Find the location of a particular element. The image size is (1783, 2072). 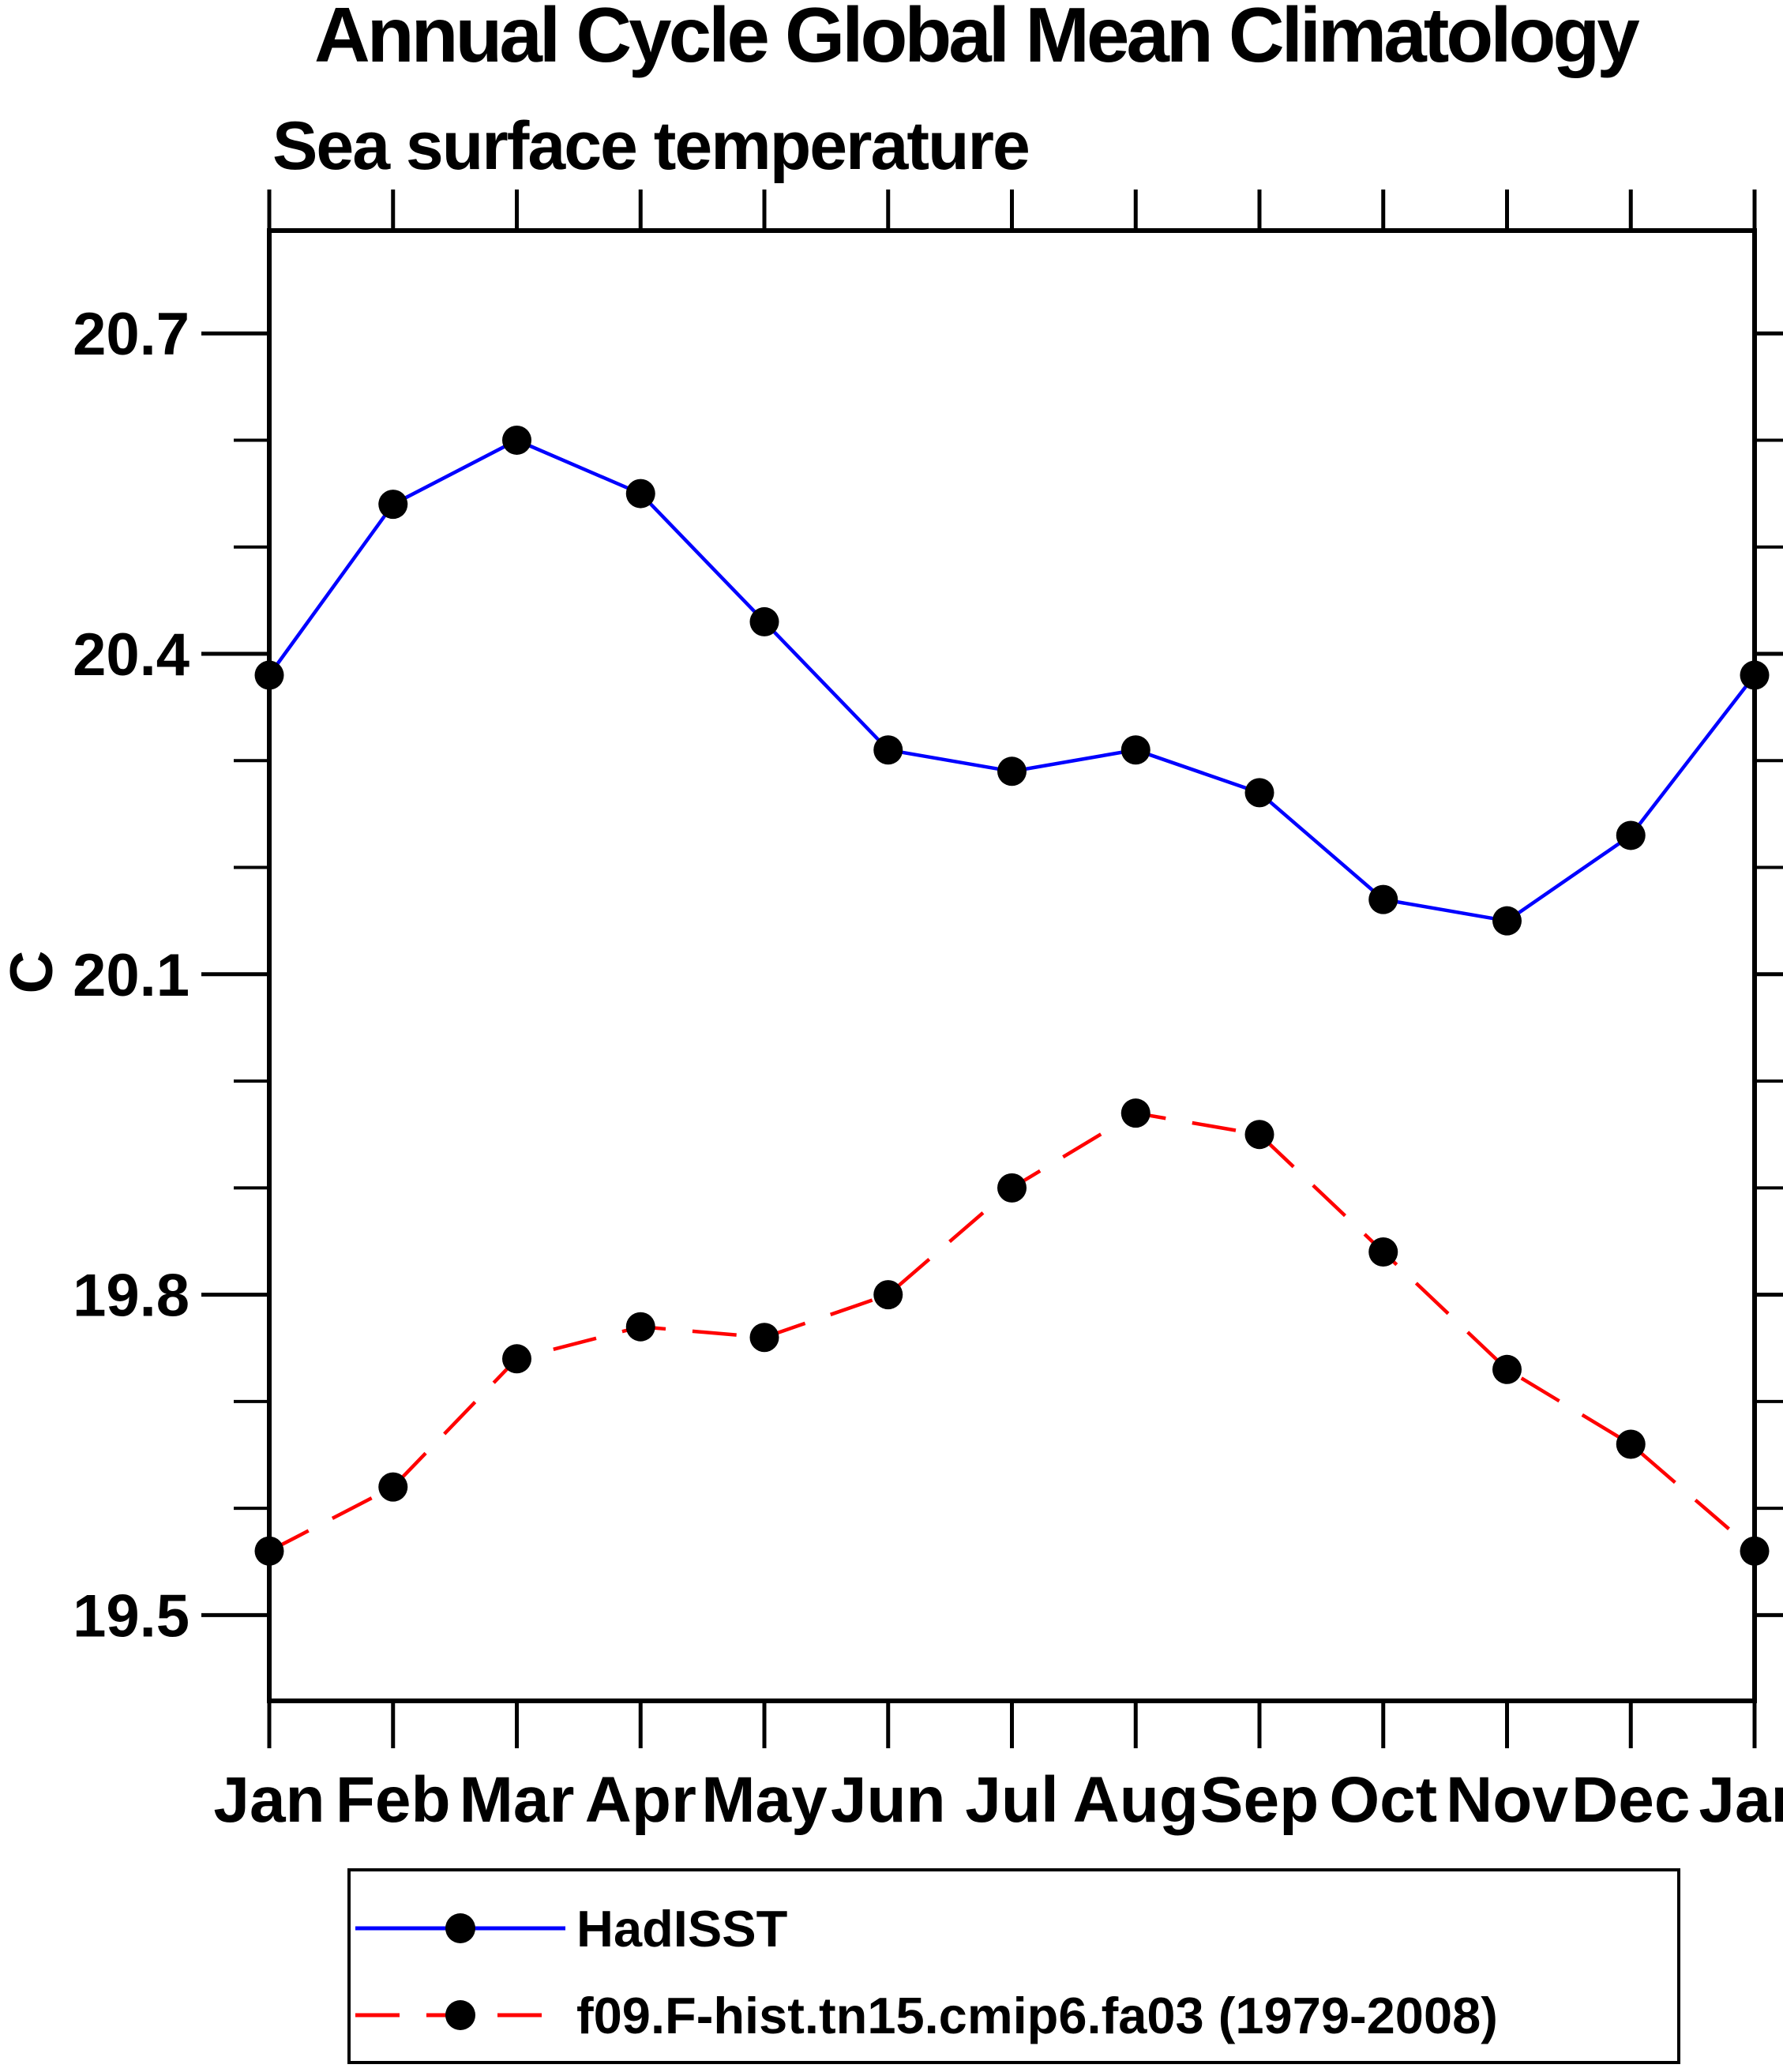

legend-label: f09.F-hist.tn15.cmip6.fa03 (1979-2008) is located at coordinates (1037, 2015).